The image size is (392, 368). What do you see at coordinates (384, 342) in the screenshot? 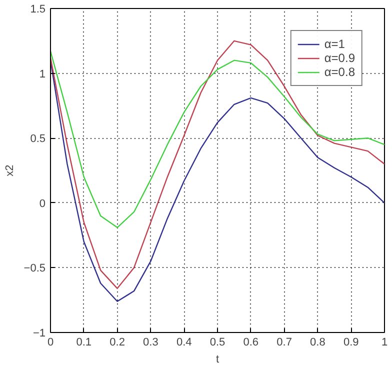
I see `x-tick-label: 1` at bounding box center [384, 342].